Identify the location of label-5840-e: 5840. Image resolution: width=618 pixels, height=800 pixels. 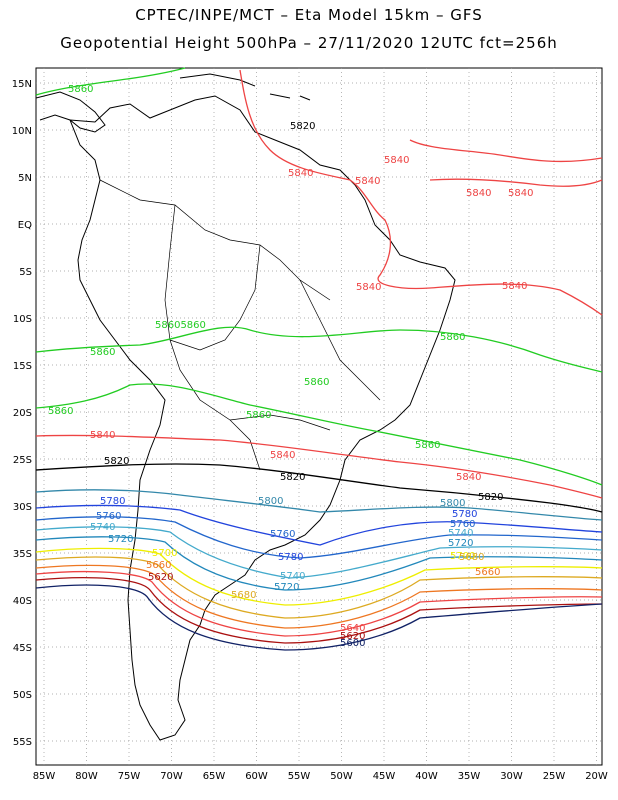
(520, 193).